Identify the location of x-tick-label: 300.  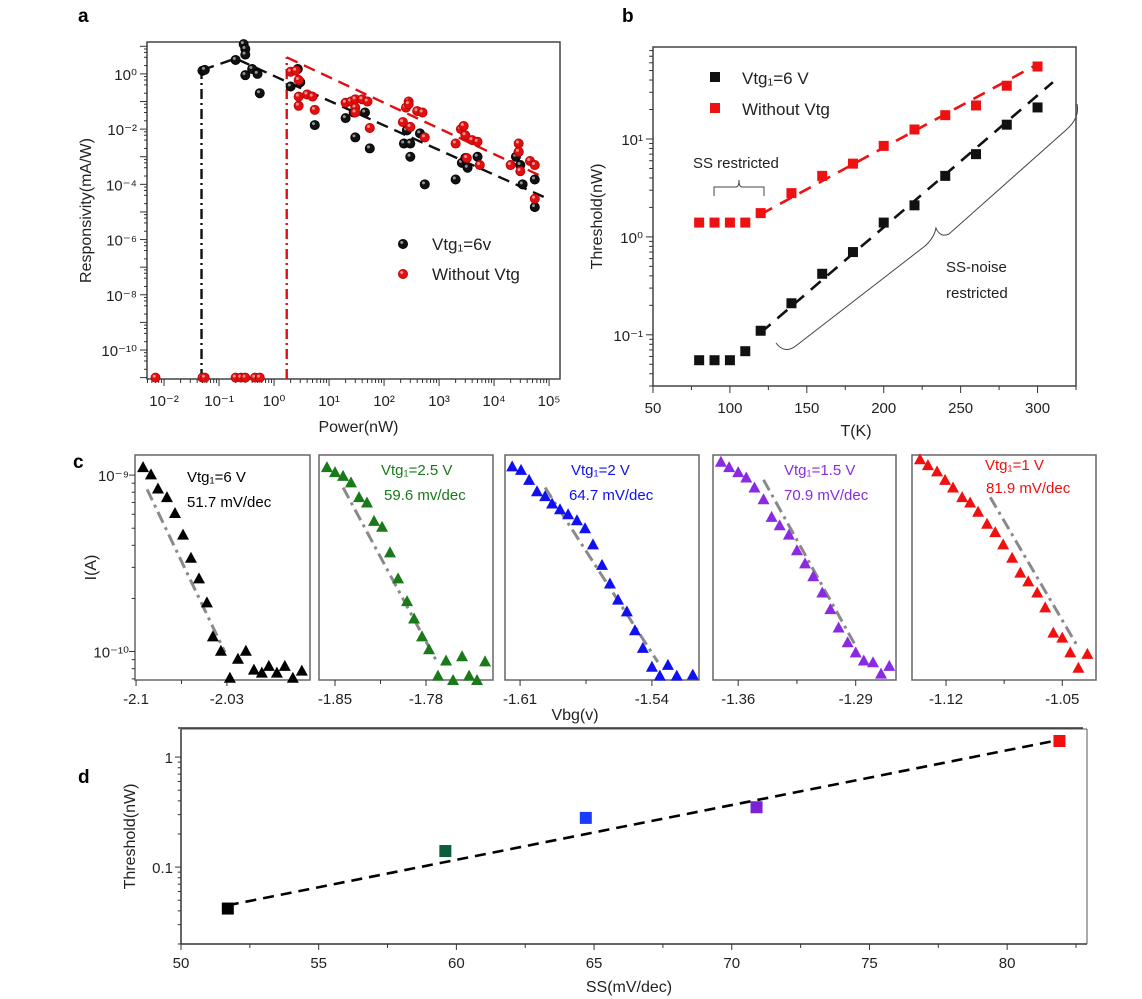
(1037, 408).